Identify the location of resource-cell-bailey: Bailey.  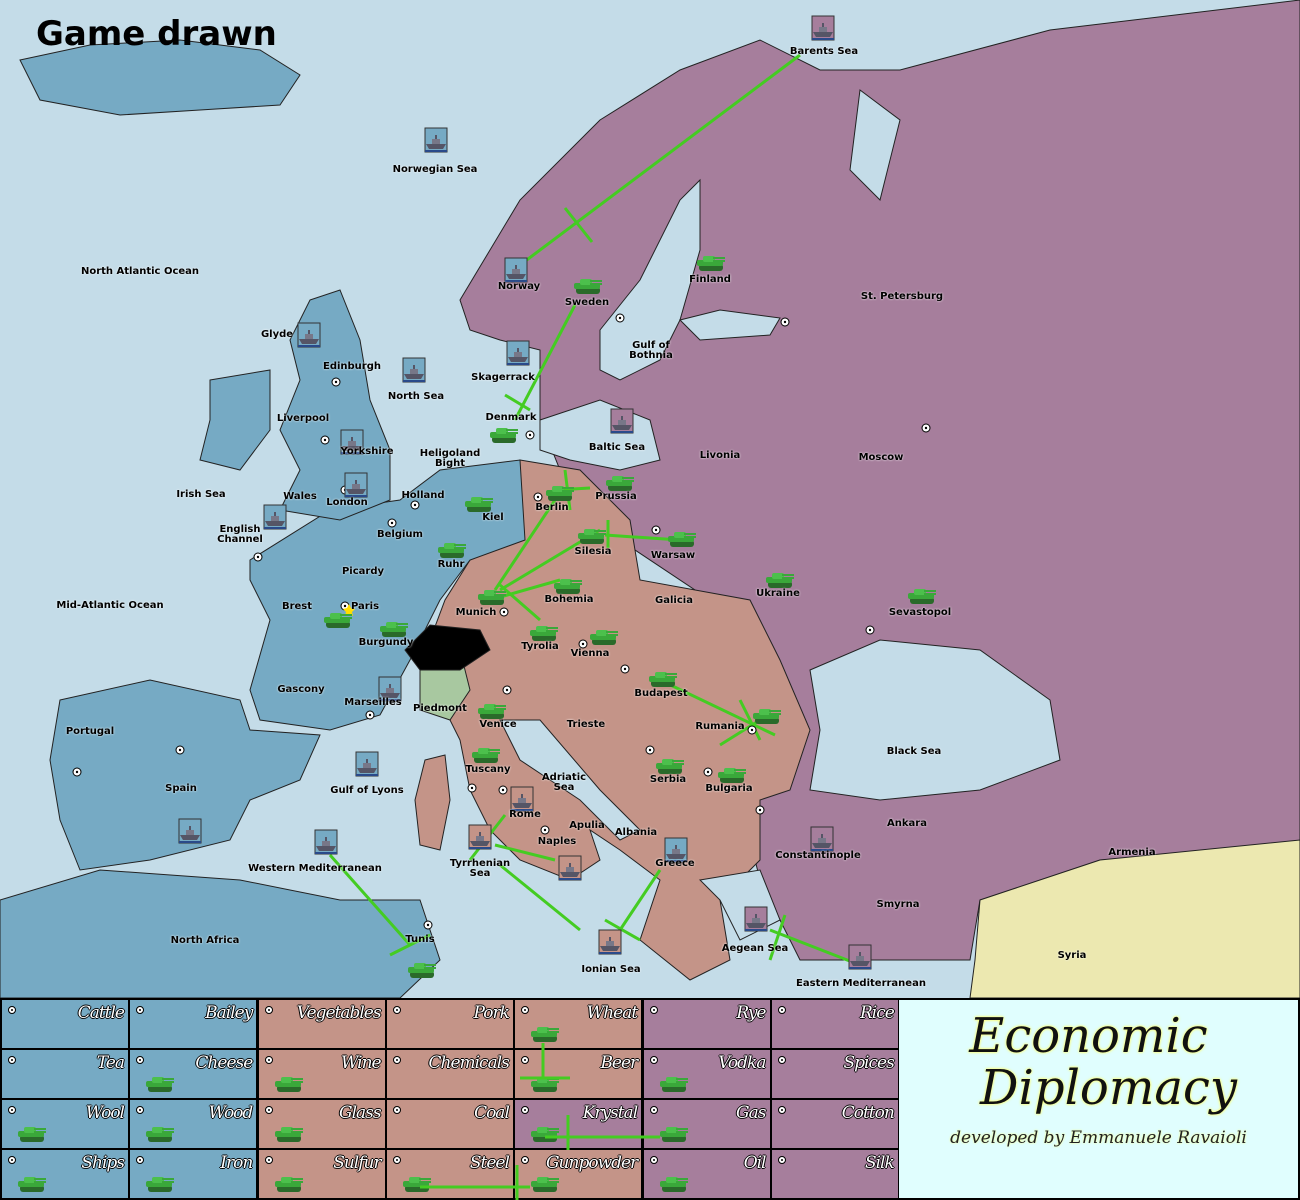
(193, 1024).